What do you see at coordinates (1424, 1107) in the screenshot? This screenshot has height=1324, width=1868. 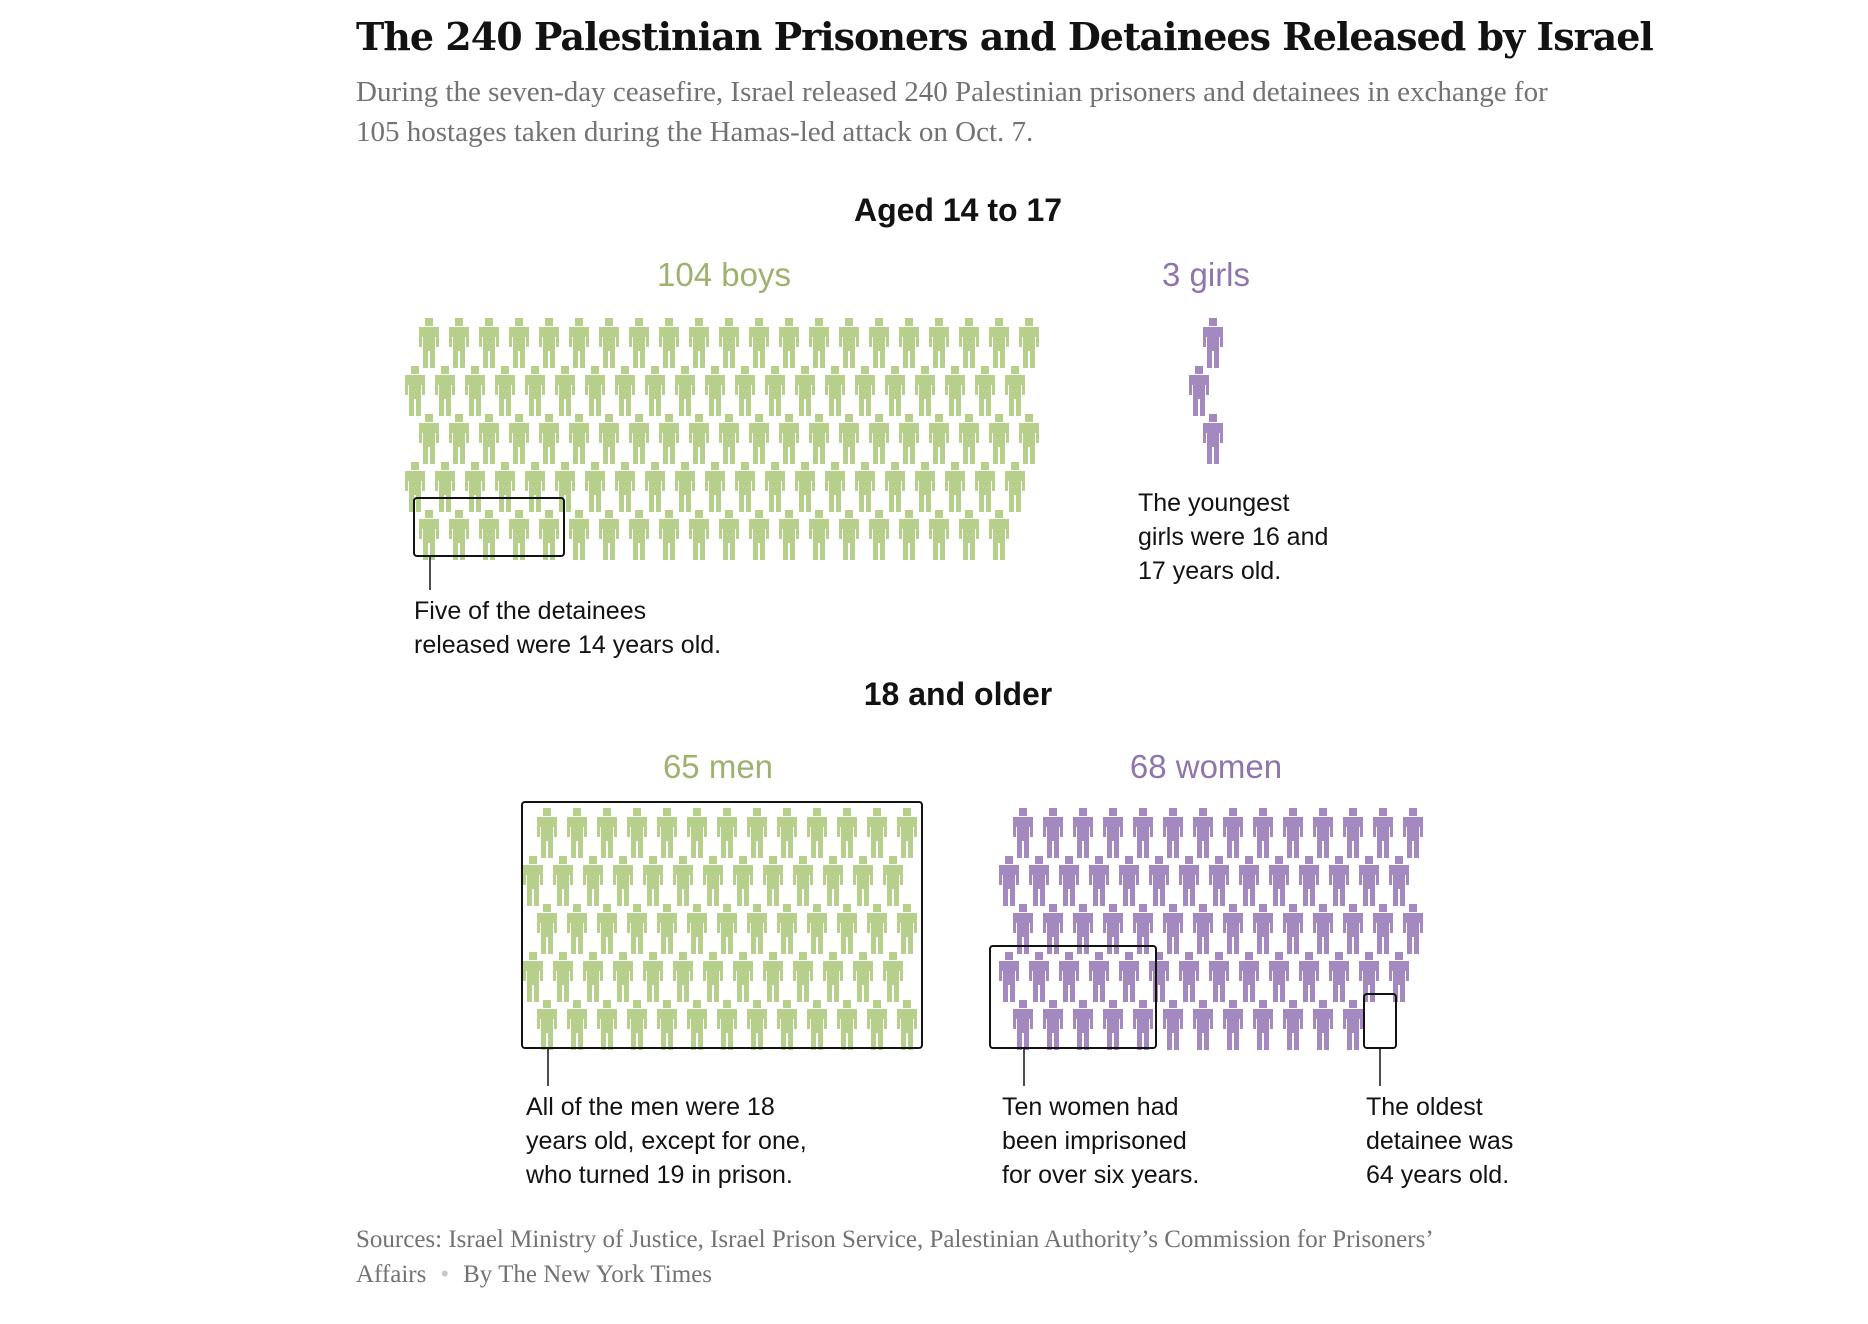 I see `annotation-women-right-line: The oldest` at bounding box center [1424, 1107].